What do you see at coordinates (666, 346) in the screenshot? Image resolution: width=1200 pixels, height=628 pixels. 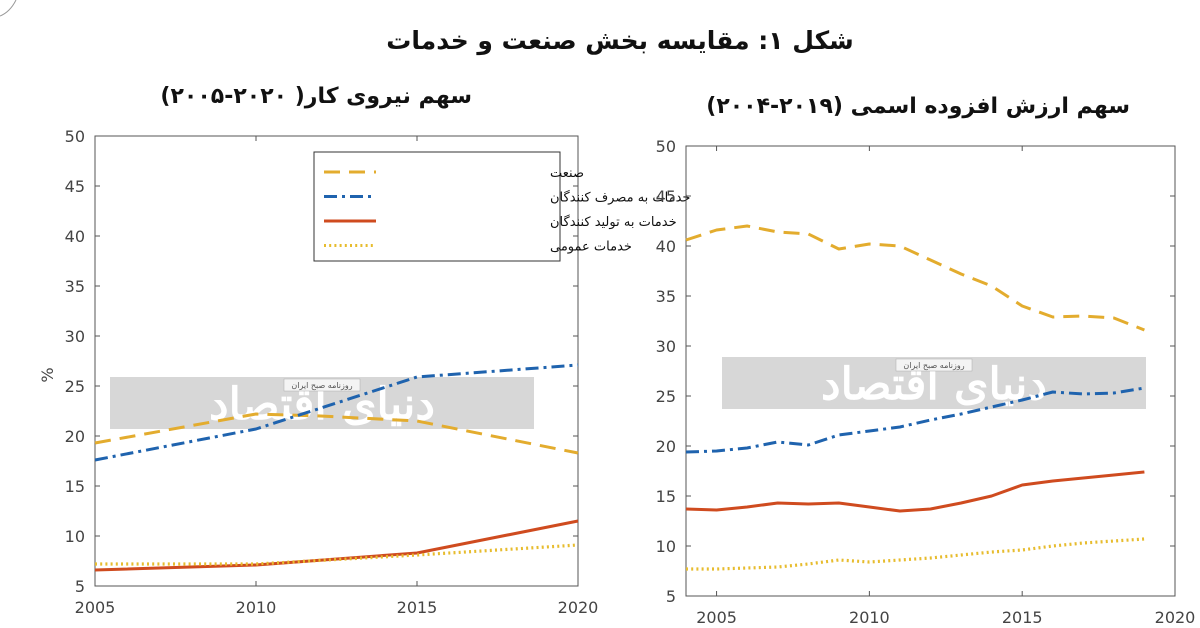 I see `right-y-tick-label: 30` at bounding box center [666, 346].